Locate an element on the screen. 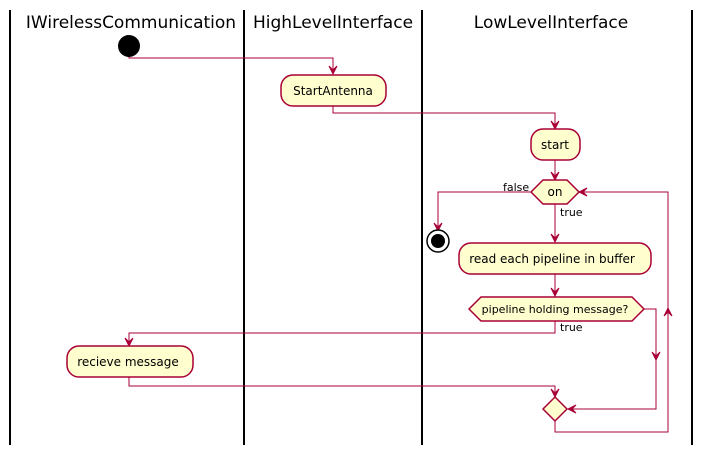  decision-loop-label: on is located at coordinates (555, 192).